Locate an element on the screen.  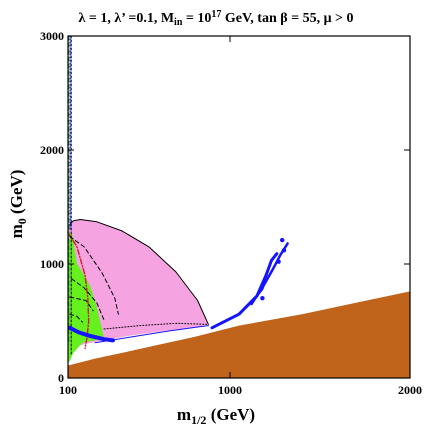
x-tick-label-1000: 1000 is located at coordinates (230, 390).